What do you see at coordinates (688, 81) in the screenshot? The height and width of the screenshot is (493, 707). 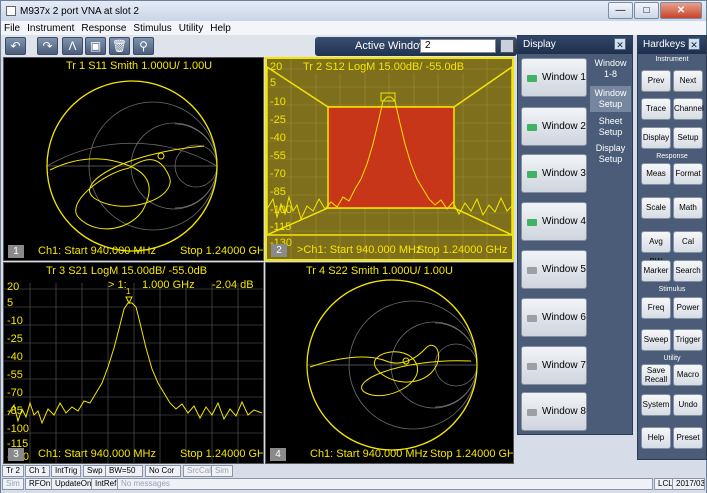 I see `next-button: Next` at bounding box center [688, 81].